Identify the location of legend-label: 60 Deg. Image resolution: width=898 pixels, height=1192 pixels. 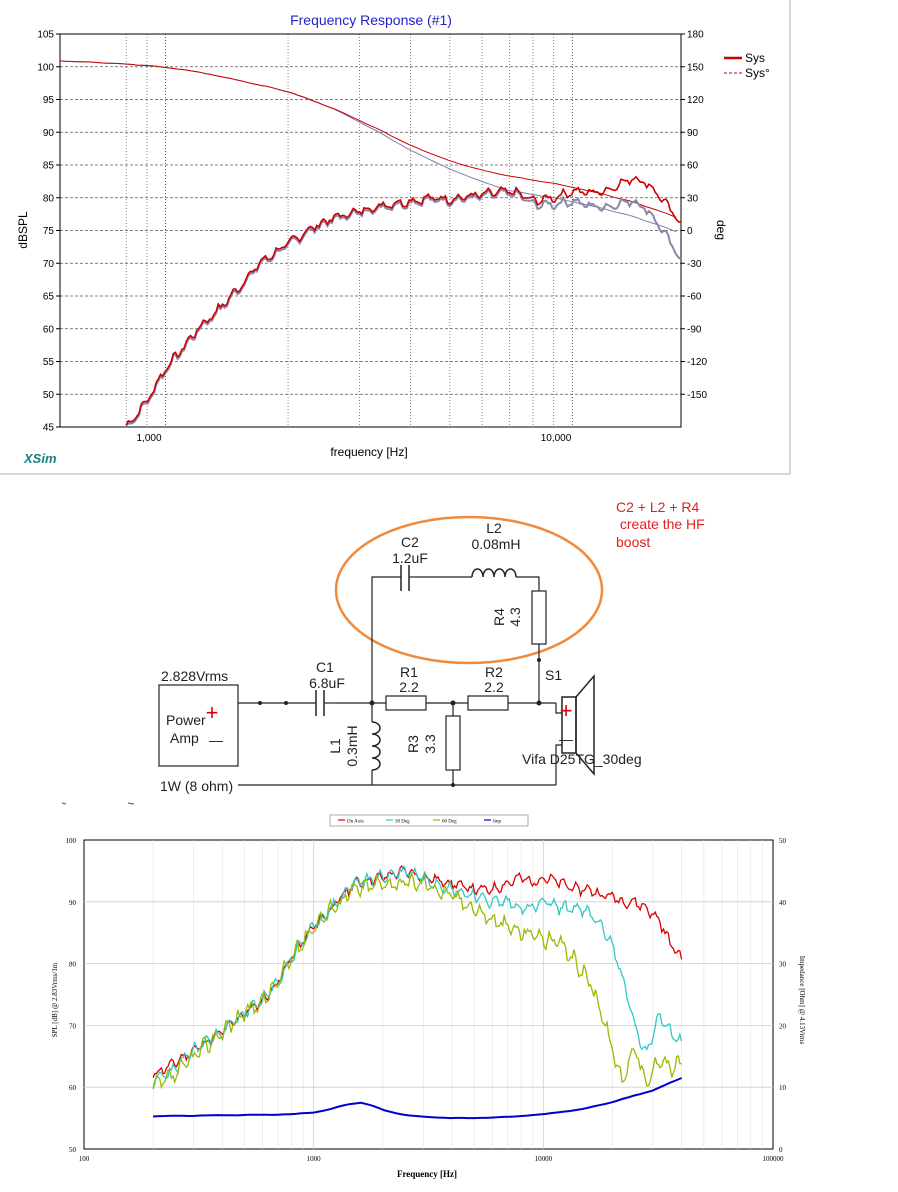
(449, 822).